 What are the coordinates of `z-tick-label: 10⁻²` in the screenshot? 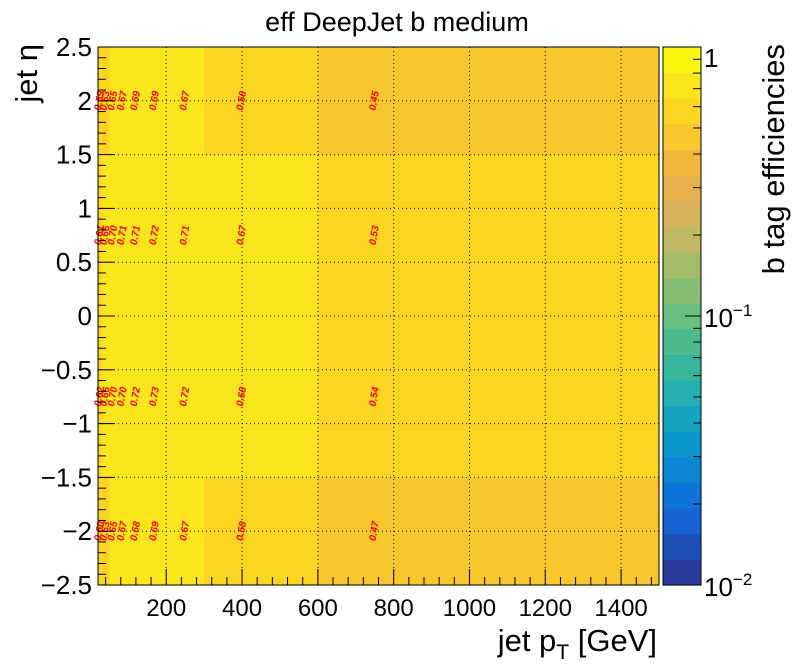 It's located at (728, 586).